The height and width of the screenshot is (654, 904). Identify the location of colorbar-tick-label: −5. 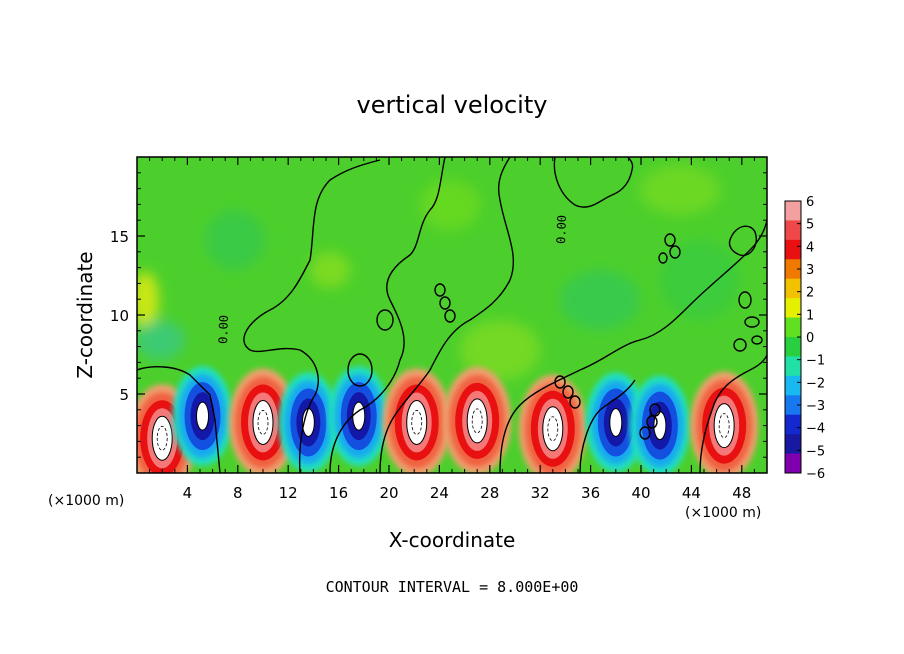
(815, 451).